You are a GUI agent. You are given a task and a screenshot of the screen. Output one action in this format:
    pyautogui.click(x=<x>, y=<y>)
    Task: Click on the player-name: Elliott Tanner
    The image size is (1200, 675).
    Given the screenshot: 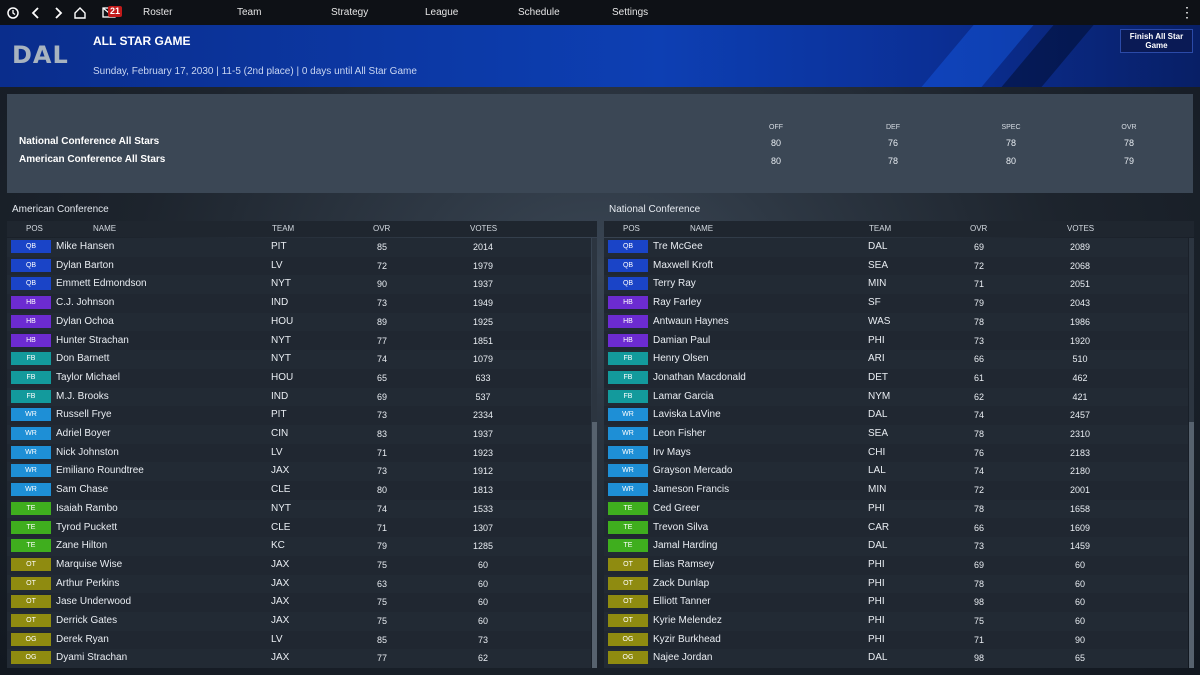 What is the action you would take?
    pyautogui.click(x=682, y=602)
    